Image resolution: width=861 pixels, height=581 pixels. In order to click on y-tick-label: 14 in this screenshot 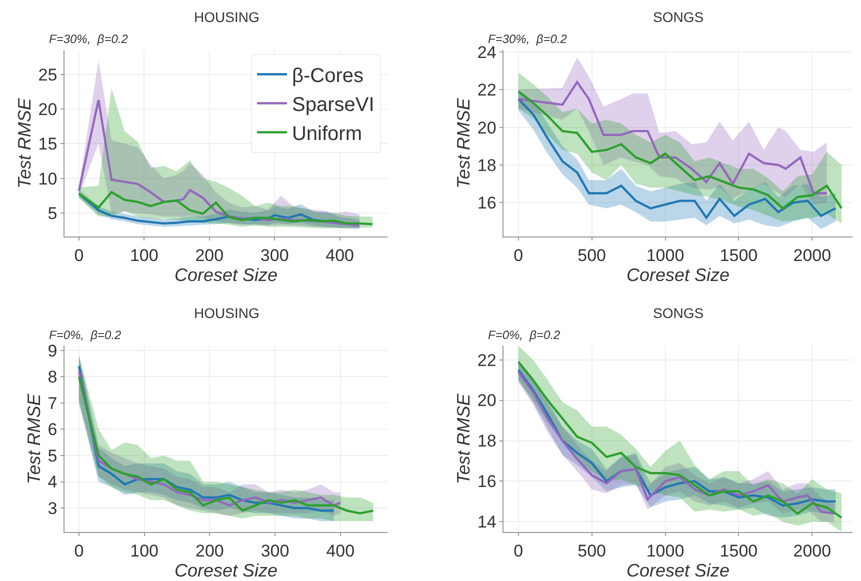, I will do `click(486, 522)`.